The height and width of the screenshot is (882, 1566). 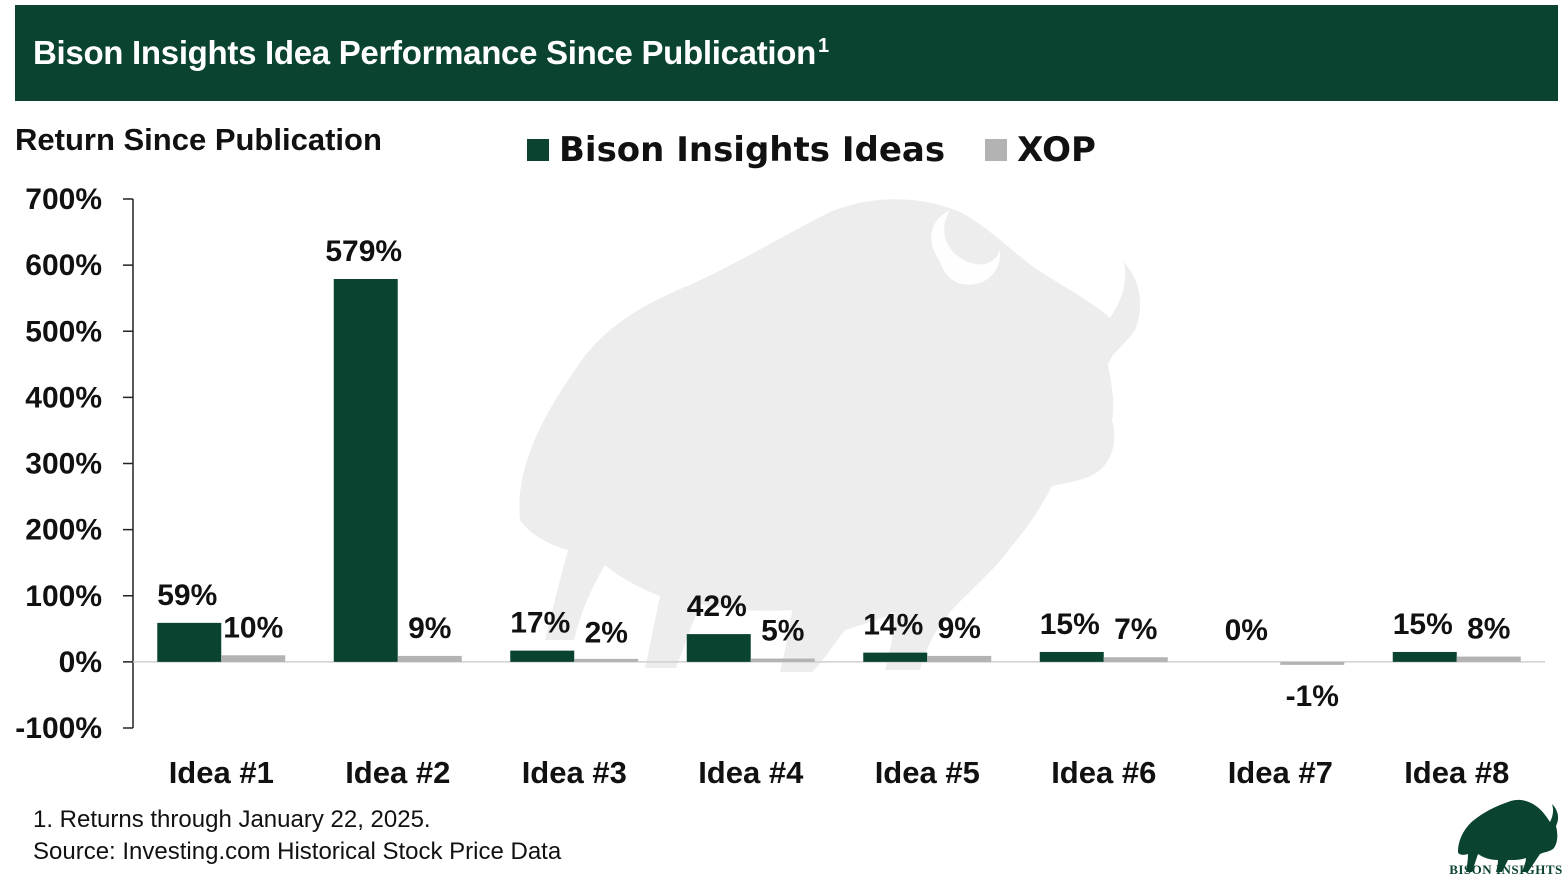 What do you see at coordinates (221, 772) in the screenshot?
I see `x-tick-label-1: Idea #1` at bounding box center [221, 772].